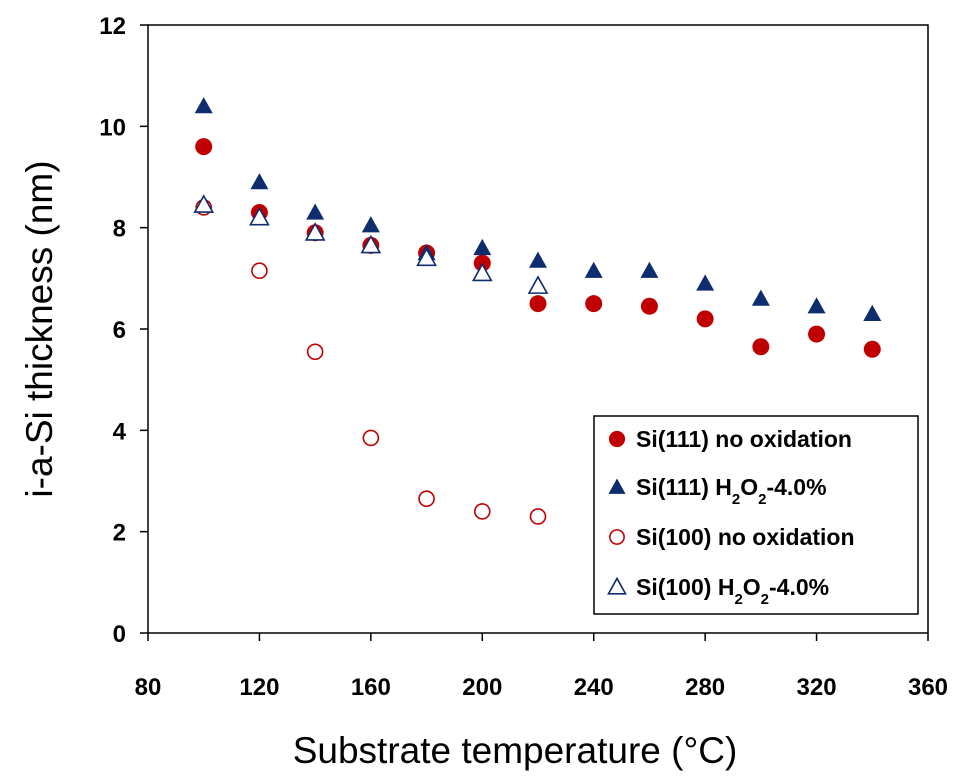 The height and width of the screenshot is (783, 963). What do you see at coordinates (515, 750) in the screenshot?
I see `x-axis-title: Substrate temperature (°C)` at bounding box center [515, 750].